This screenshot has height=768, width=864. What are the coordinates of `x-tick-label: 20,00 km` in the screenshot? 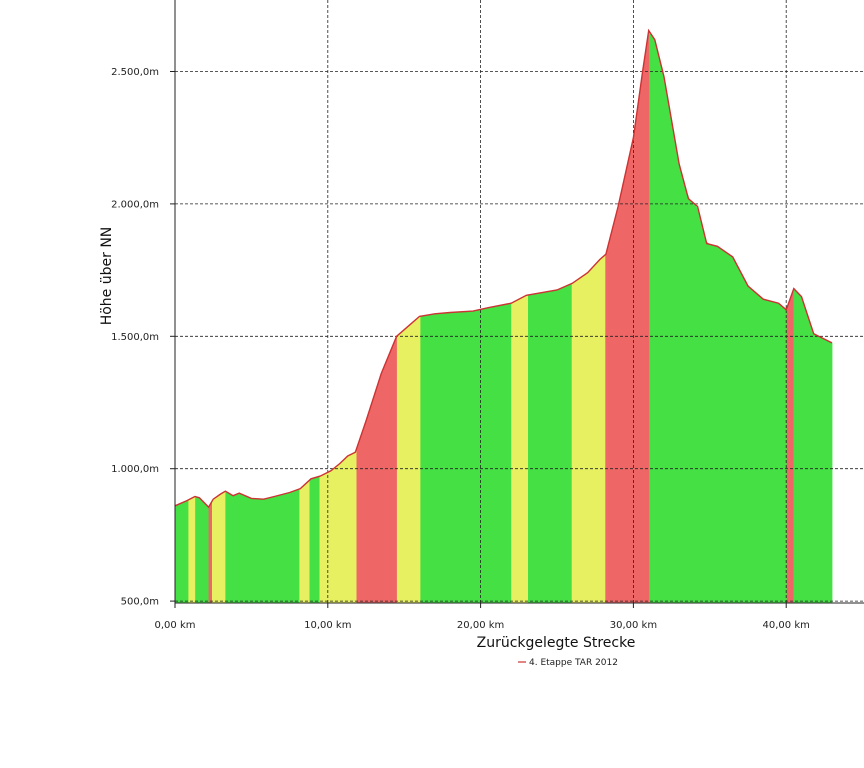 It's located at (480, 625).